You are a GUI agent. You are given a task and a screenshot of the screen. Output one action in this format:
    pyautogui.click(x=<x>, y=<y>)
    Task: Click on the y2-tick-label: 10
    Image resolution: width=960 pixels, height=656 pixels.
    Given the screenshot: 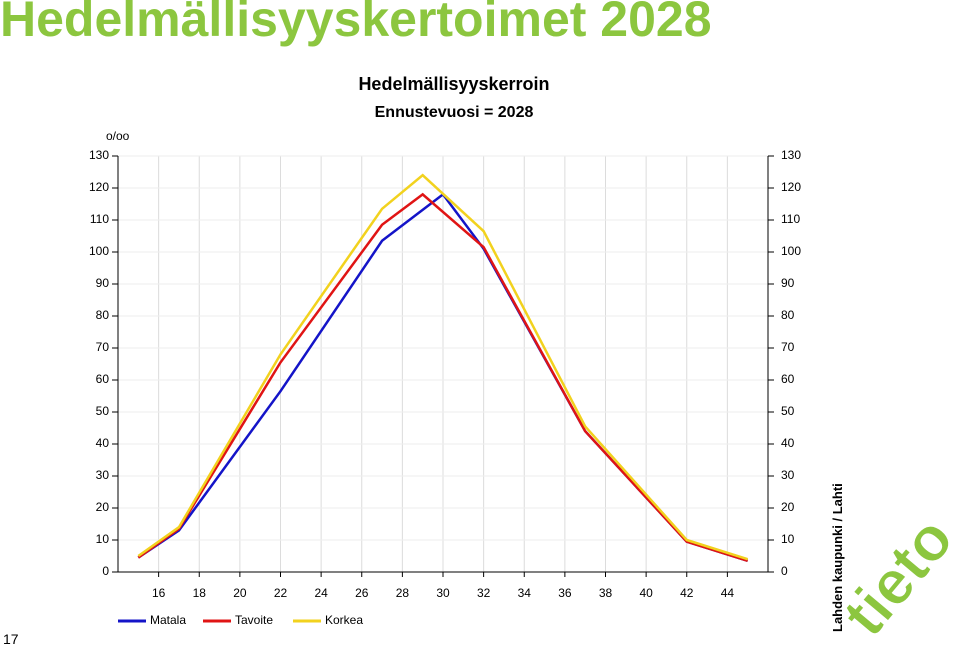 What is the action you would take?
    pyautogui.click(x=788, y=539)
    